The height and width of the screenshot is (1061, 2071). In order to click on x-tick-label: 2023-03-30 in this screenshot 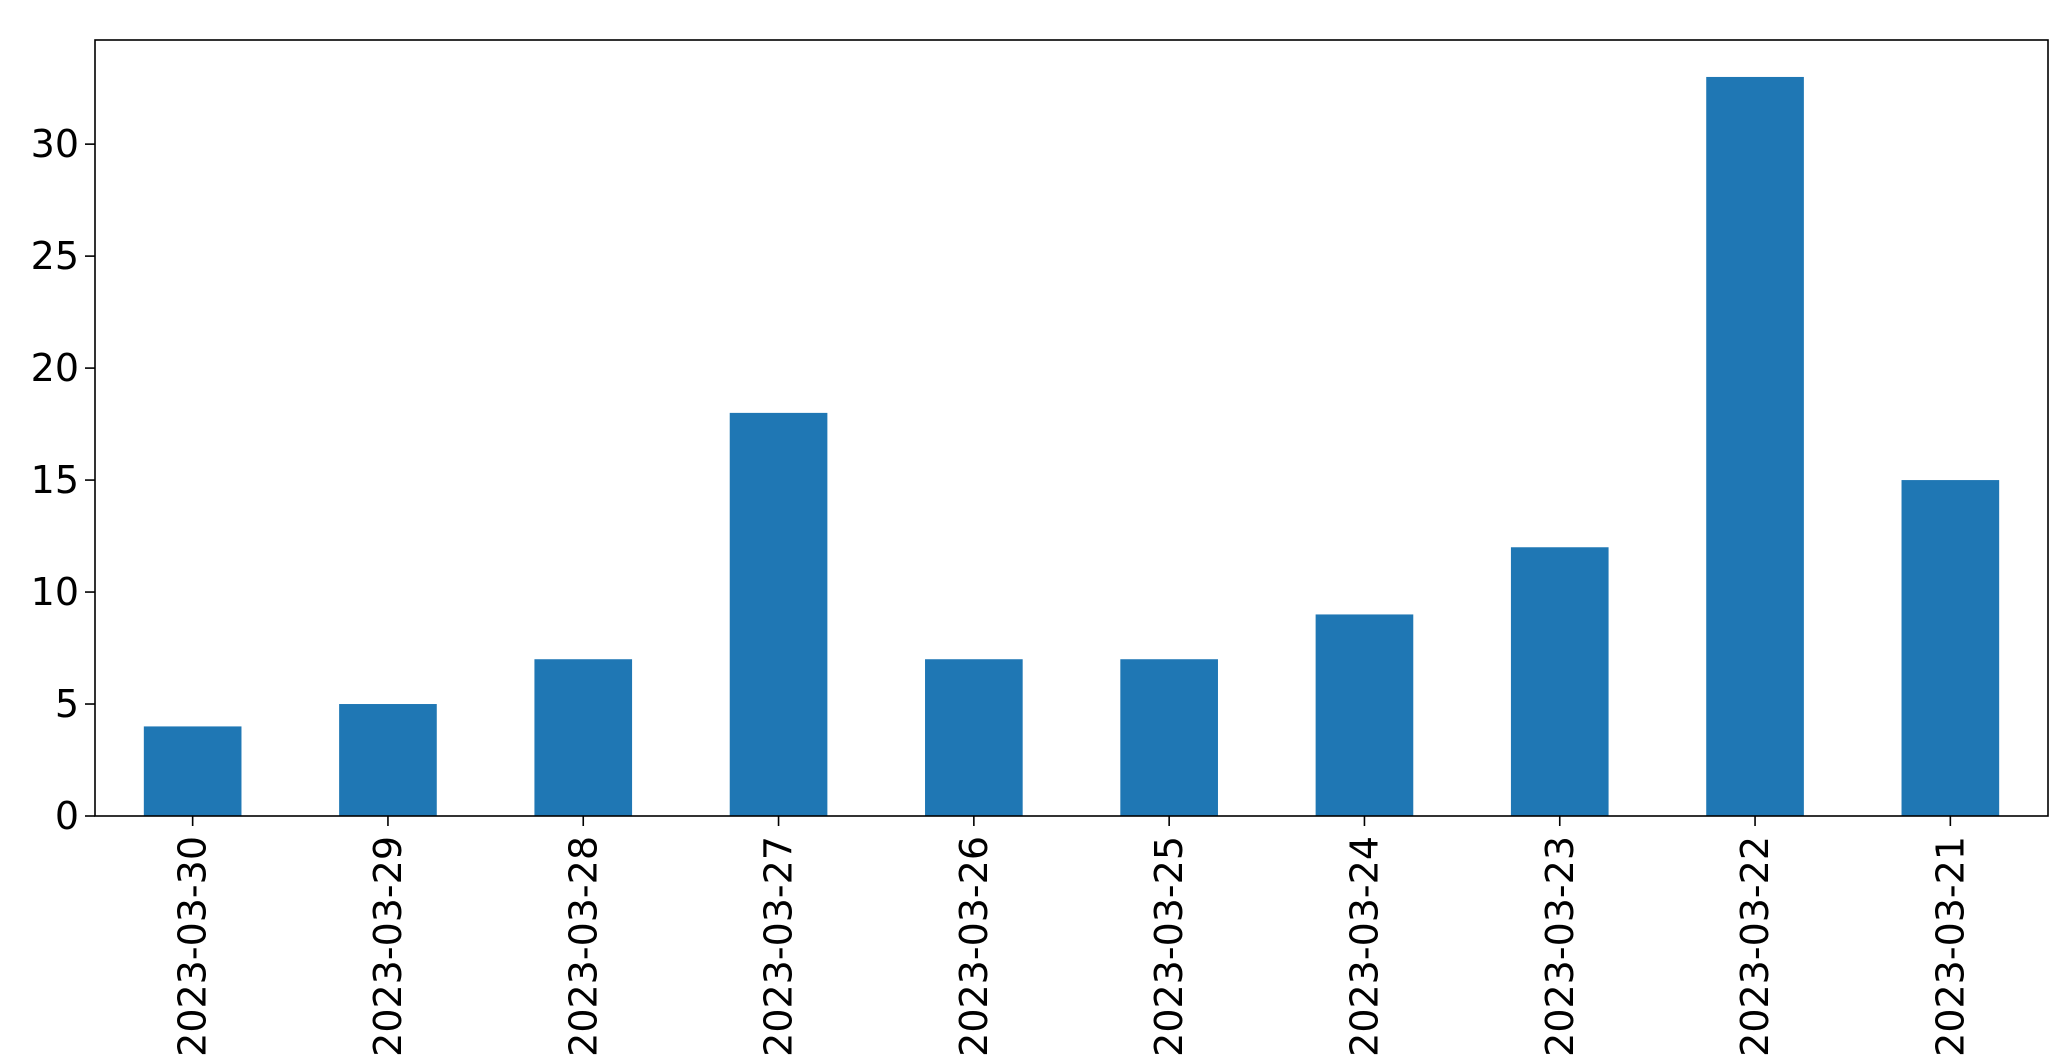, I will do `click(193, 946)`.